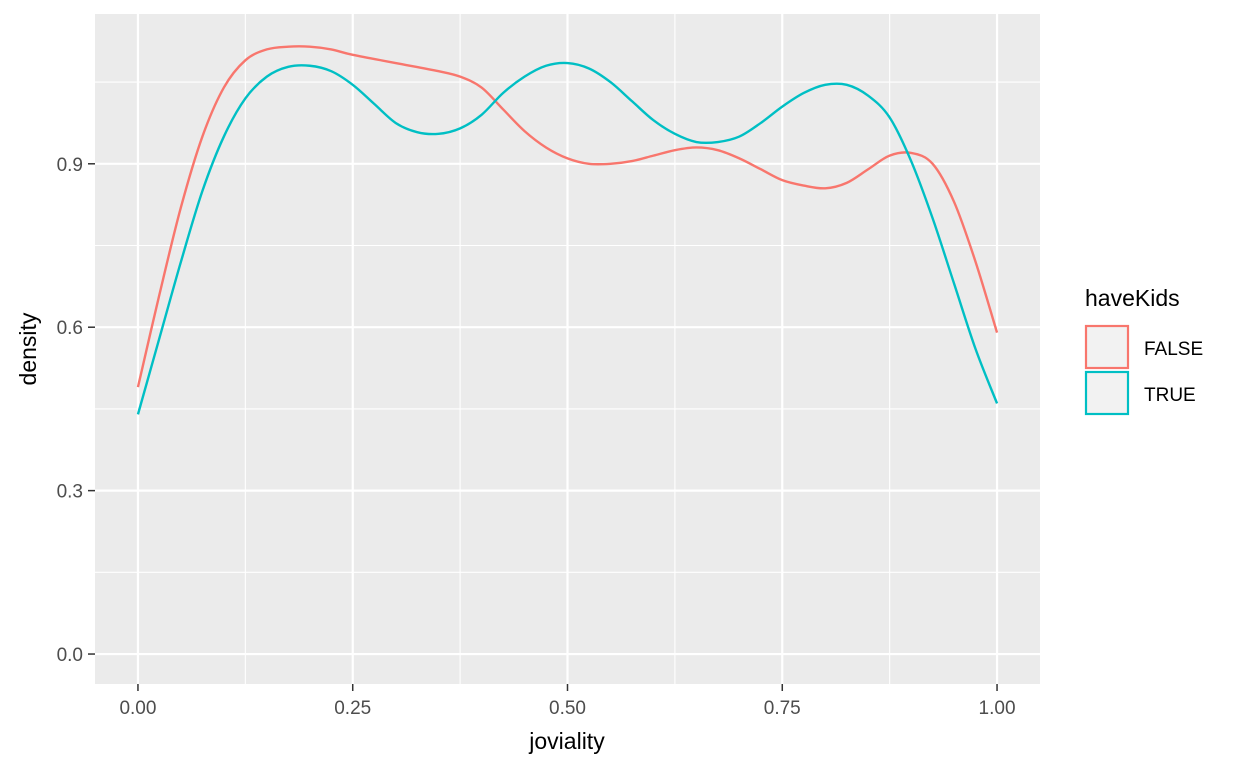  Describe the element at coordinates (70, 328) in the screenshot. I see `y-tick-label: 0.6` at that location.